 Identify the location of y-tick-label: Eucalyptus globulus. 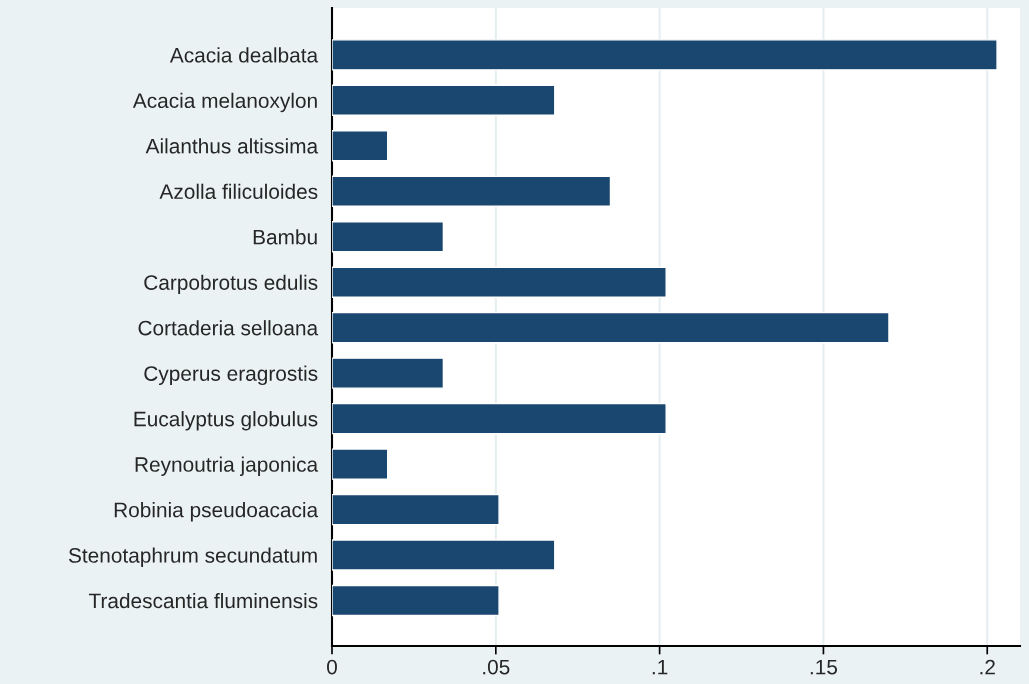
(226, 421).